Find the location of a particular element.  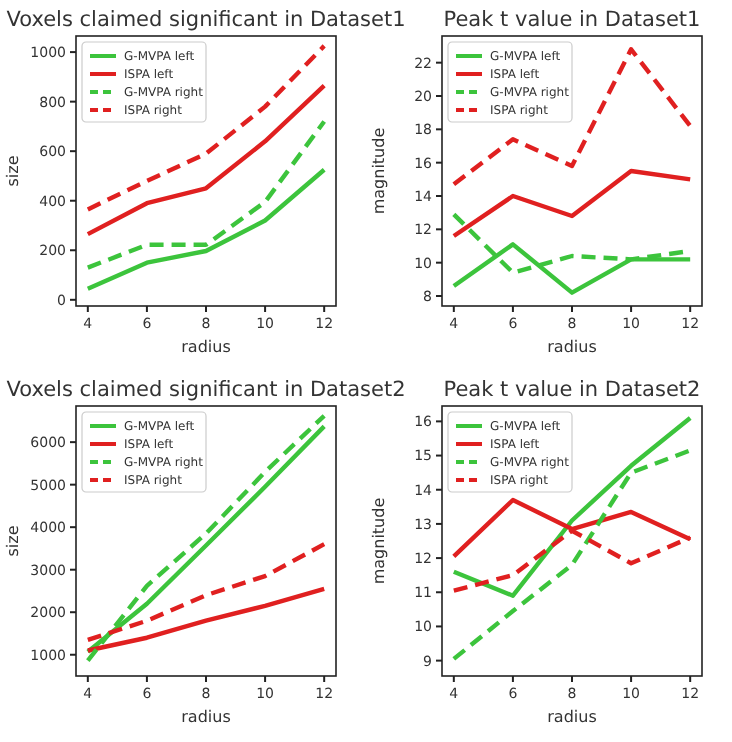

chart-title: Voxels claimed significant in Dataset1 is located at coordinates (206, 20).